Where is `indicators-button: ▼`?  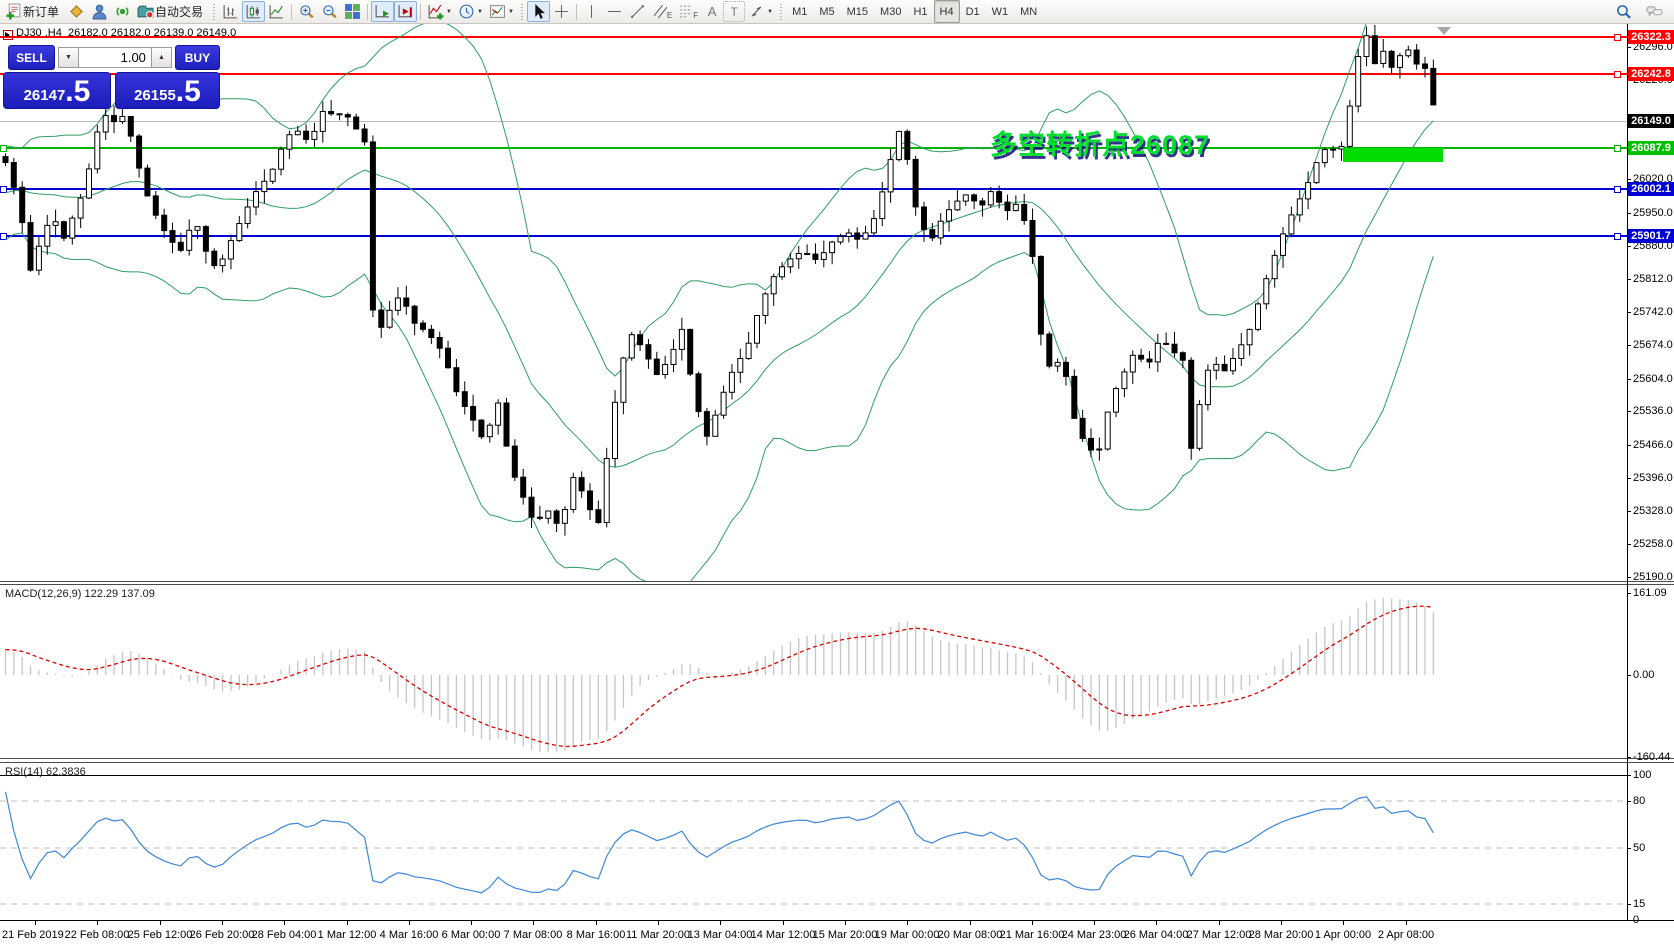 indicators-button: ▼ is located at coordinates (439, 11).